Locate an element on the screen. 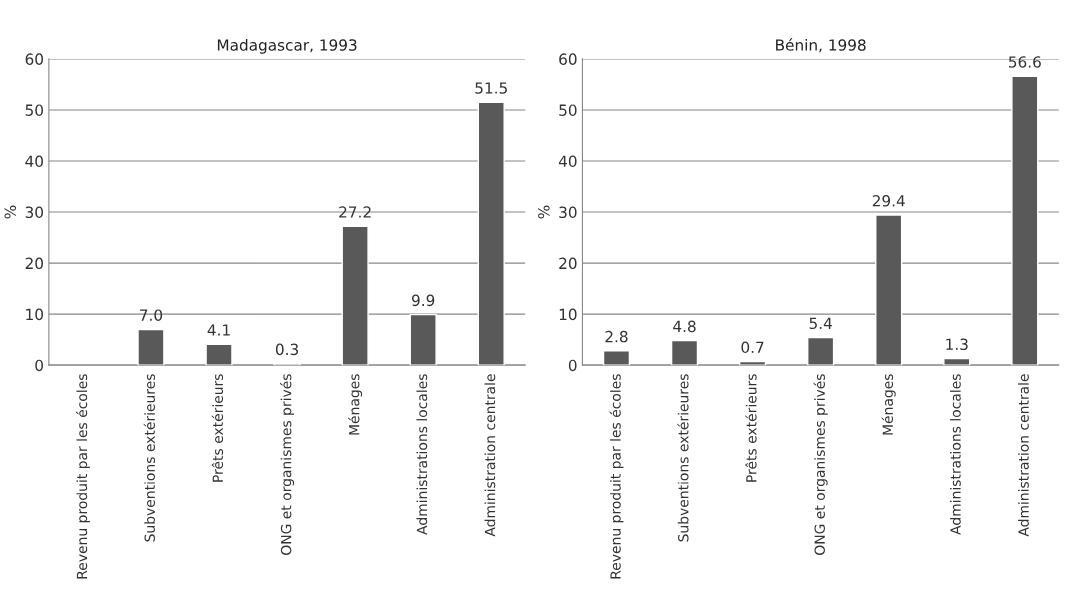 This screenshot has height=589, width=1086. chart-title: Madagascar, 1993 is located at coordinates (287, 46).